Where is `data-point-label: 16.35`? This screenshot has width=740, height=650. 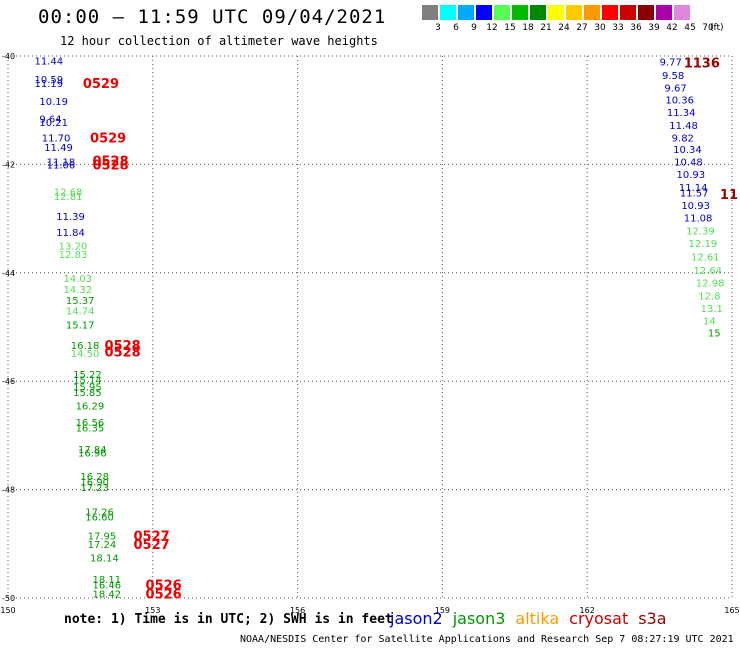 data-point-label: 16.35 is located at coordinates (90, 428).